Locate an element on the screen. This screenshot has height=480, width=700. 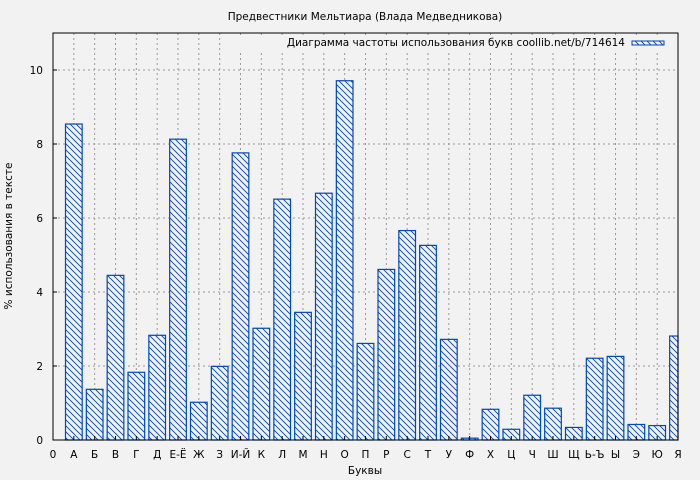
y-tick-label: 6 is located at coordinates (39, 219).